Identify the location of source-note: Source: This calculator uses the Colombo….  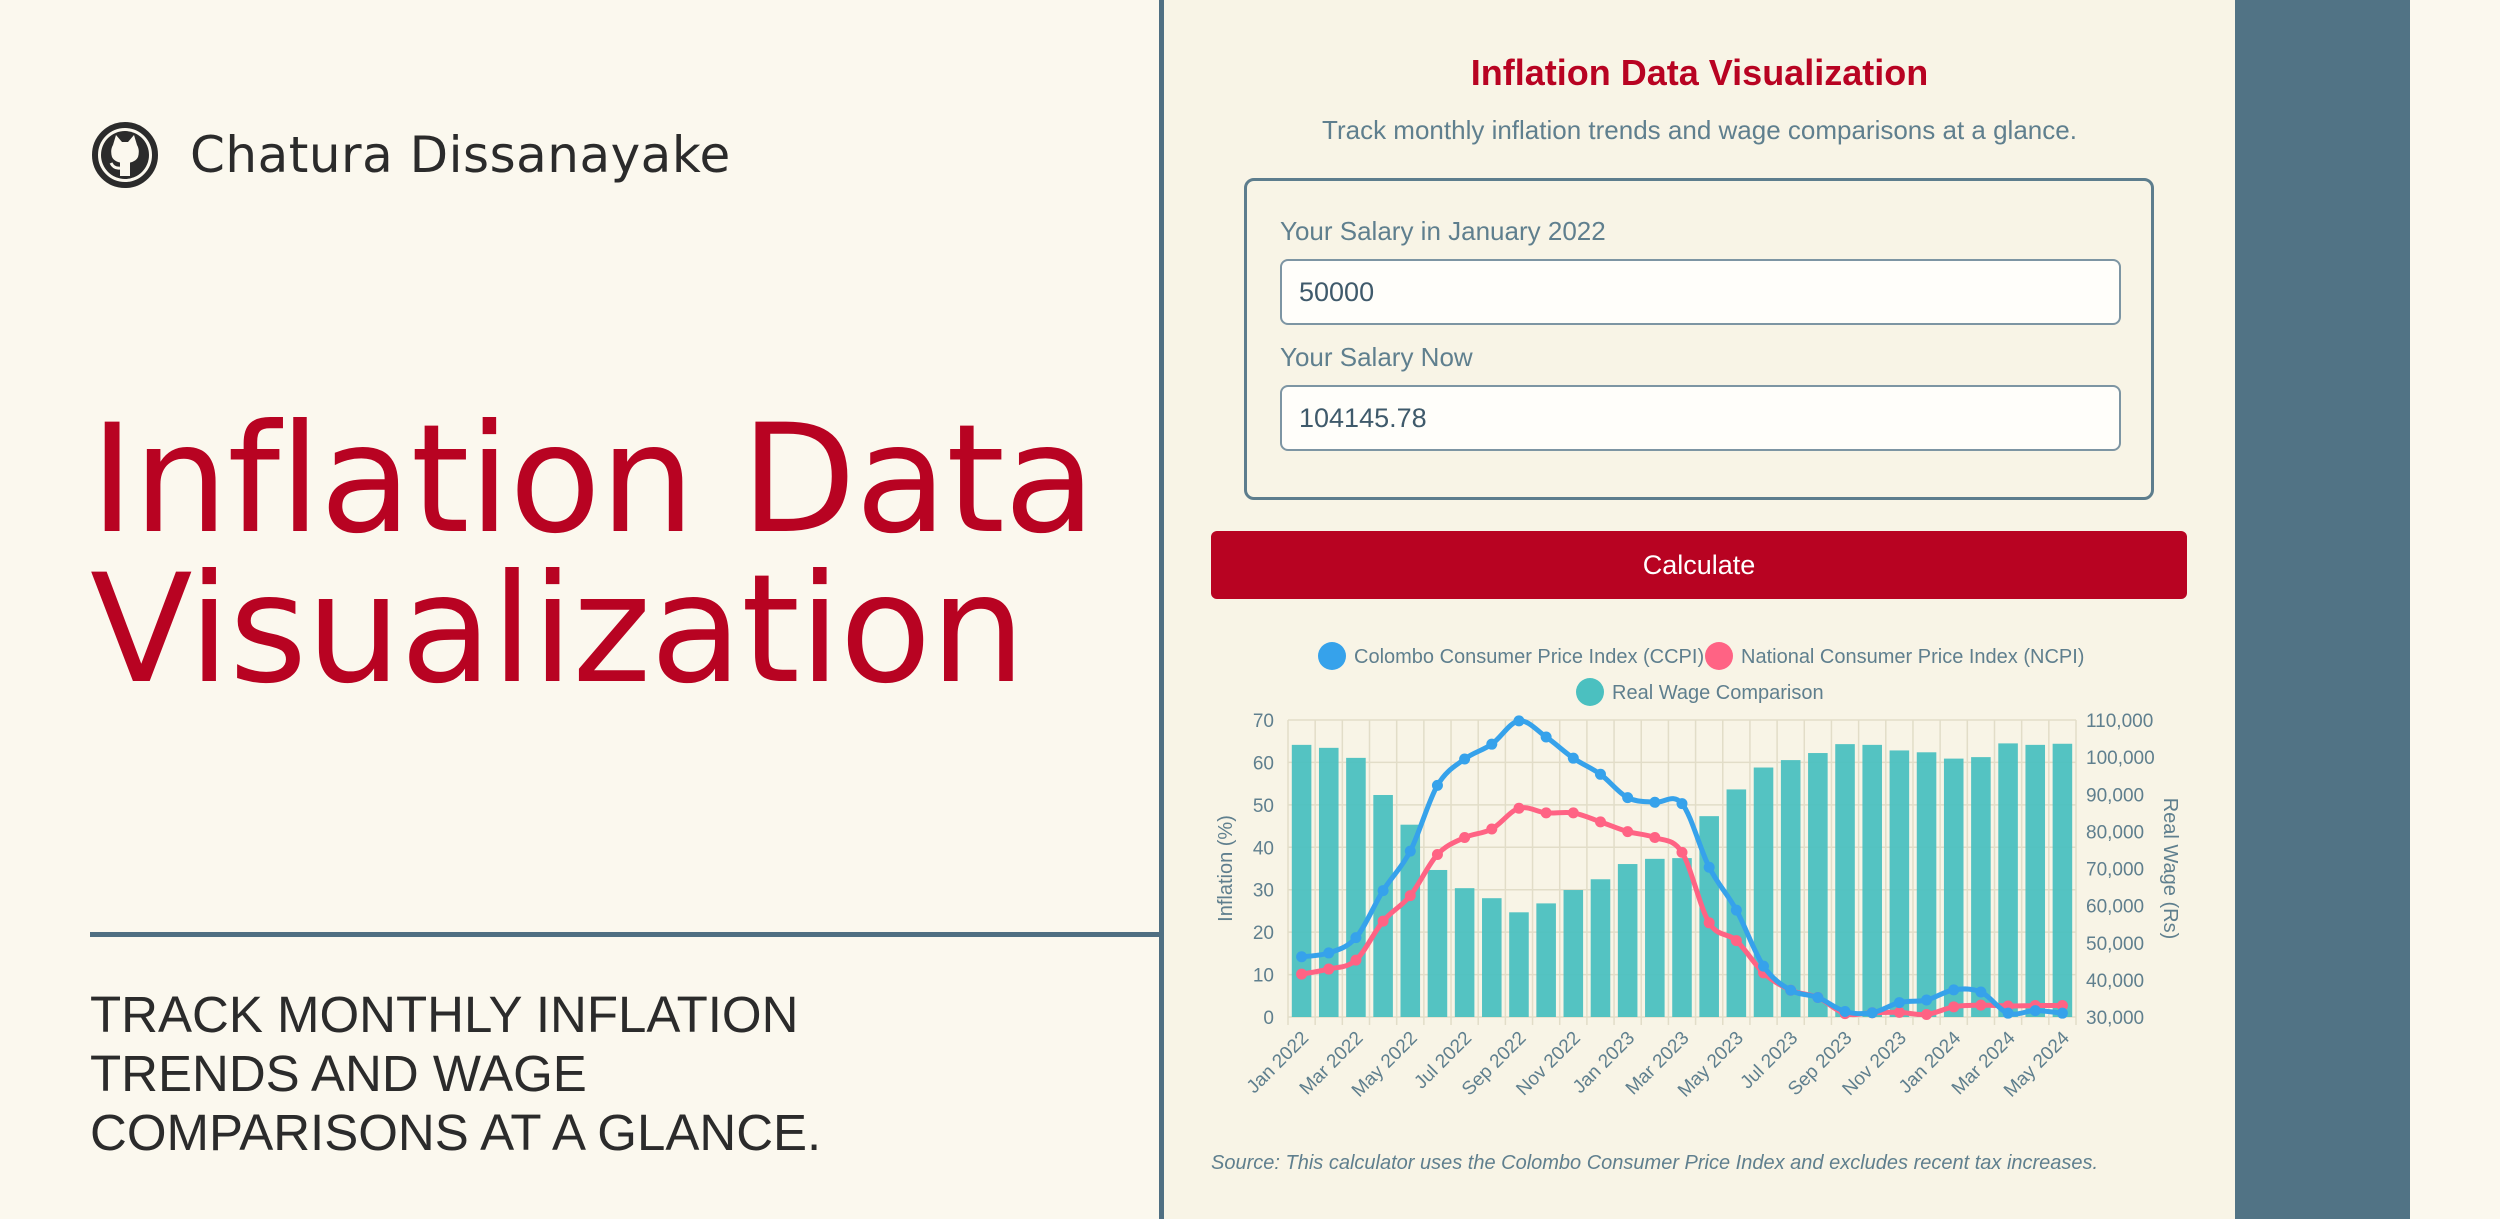
(1655, 1163).